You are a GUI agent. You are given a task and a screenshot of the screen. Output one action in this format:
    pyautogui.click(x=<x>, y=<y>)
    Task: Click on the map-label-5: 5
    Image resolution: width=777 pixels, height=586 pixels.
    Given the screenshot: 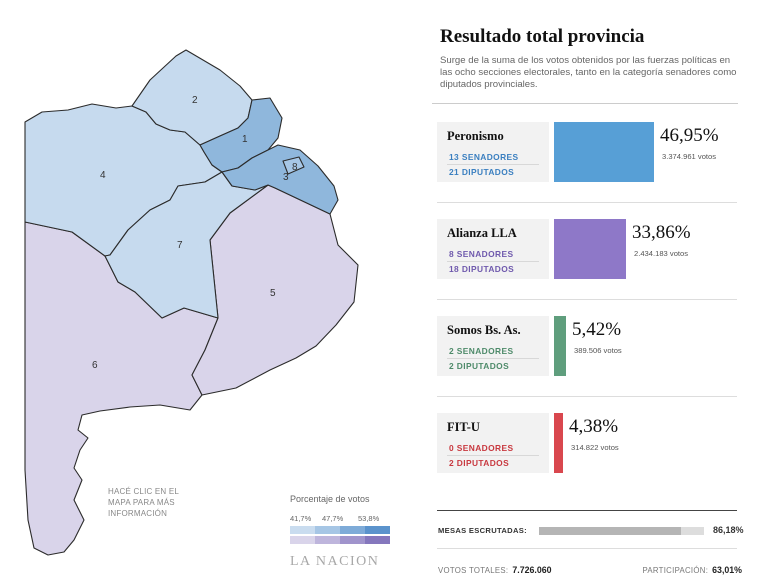 What is the action you would take?
    pyautogui.click(x=273, y=293)
    